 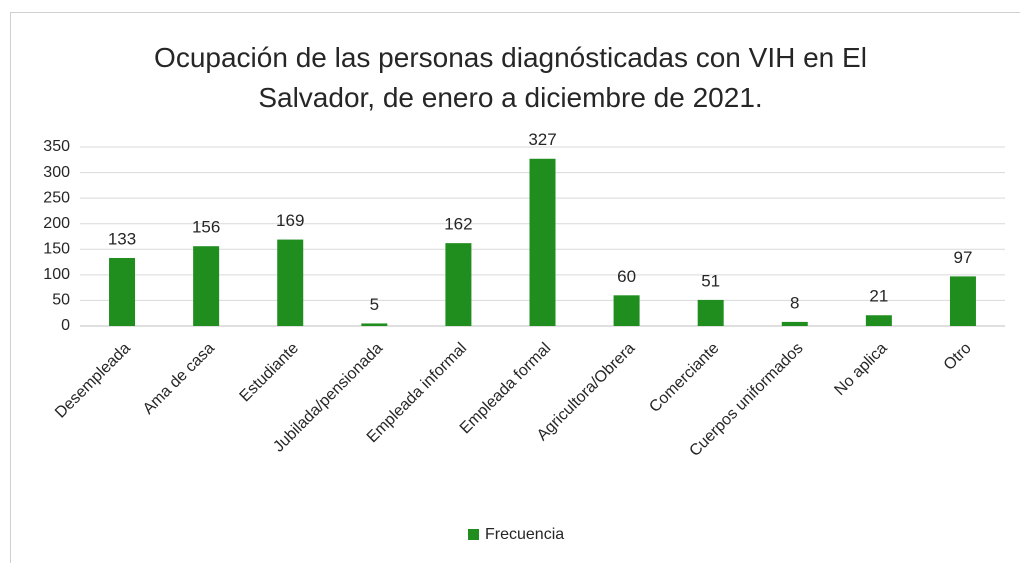 What do you see at coordinates (626, 276) in the screenshot?
I see `data-label: 60` at bounding box center [626, 276].